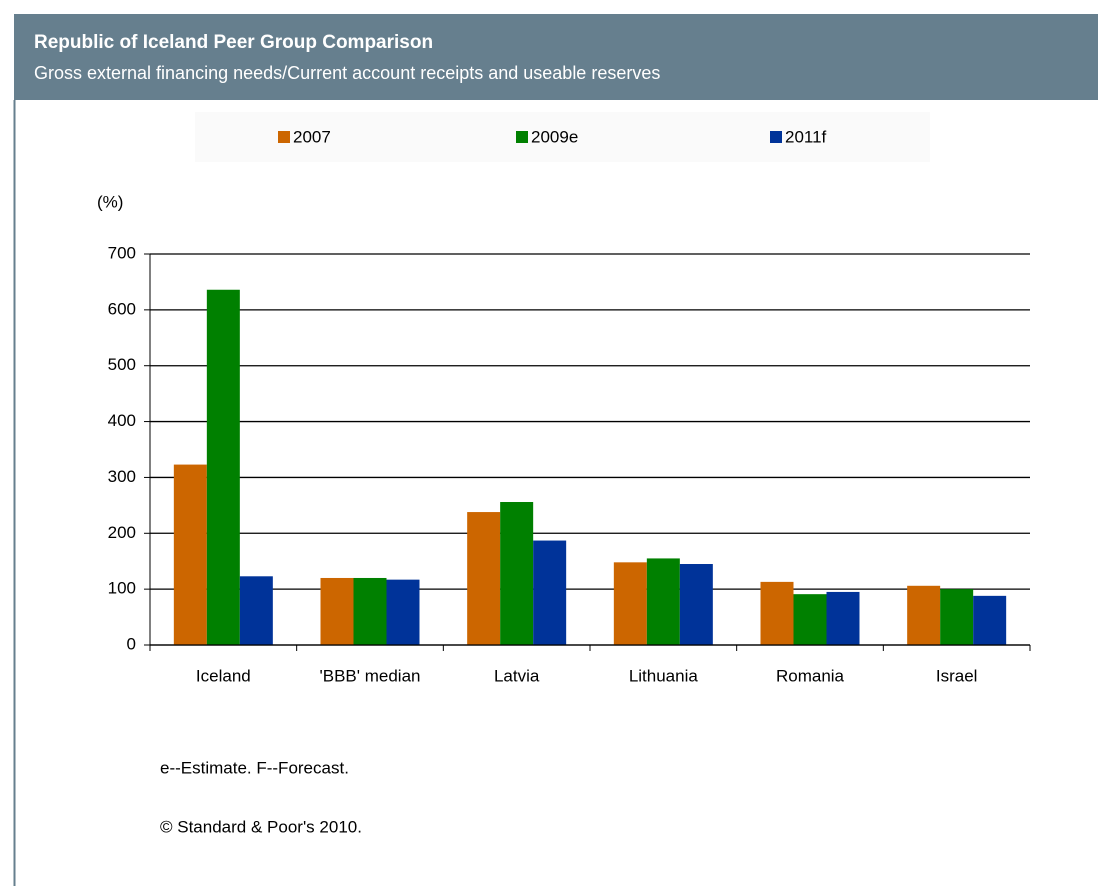  What do you see at coordinates (556, 57) in the screenshot?
I see `header-band` at bounding box center [556, 57].